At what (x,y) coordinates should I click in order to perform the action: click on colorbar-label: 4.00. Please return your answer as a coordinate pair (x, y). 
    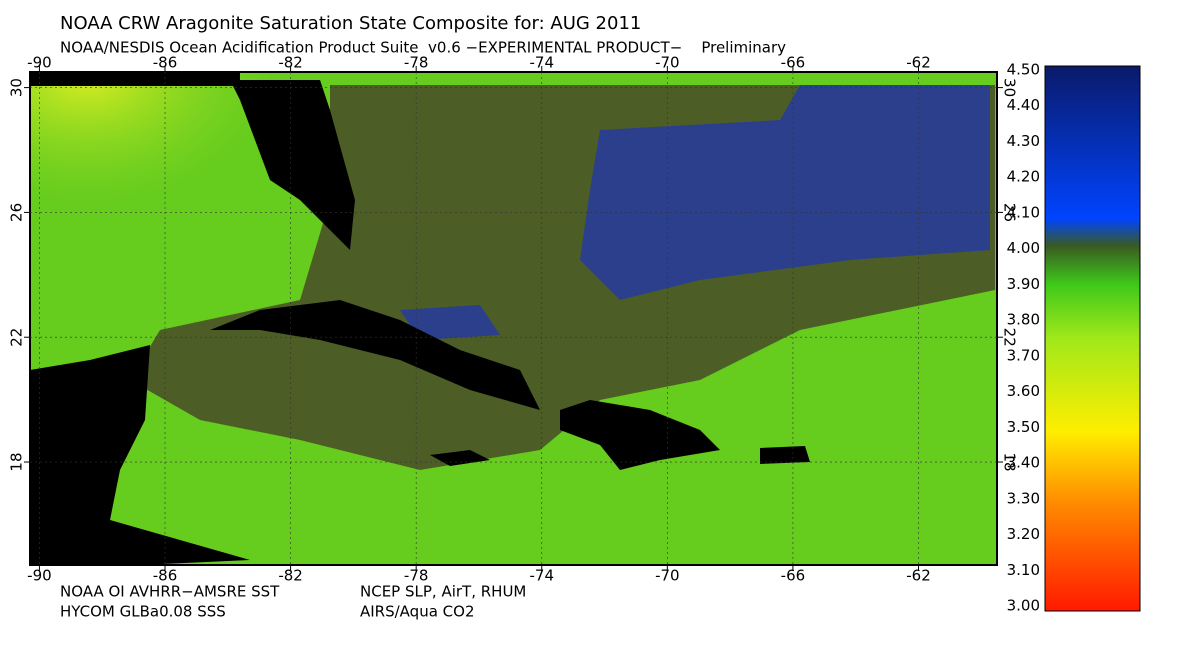
    Looking at the image, I should click on (1023, 248).